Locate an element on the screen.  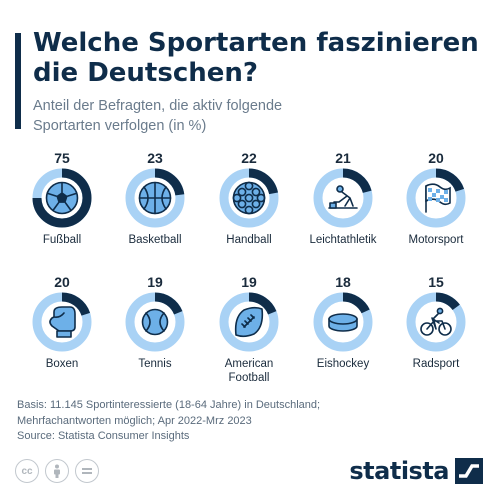
sprinter-icon is located at coordinates (343, 197).